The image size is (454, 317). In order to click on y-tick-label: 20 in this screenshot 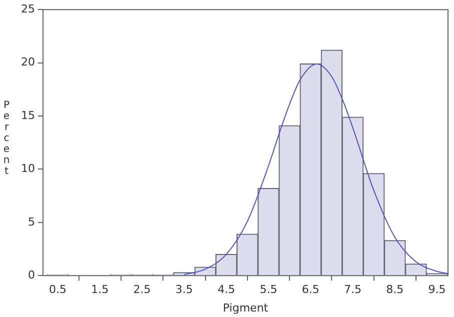, I will do `click(27, 62)`.